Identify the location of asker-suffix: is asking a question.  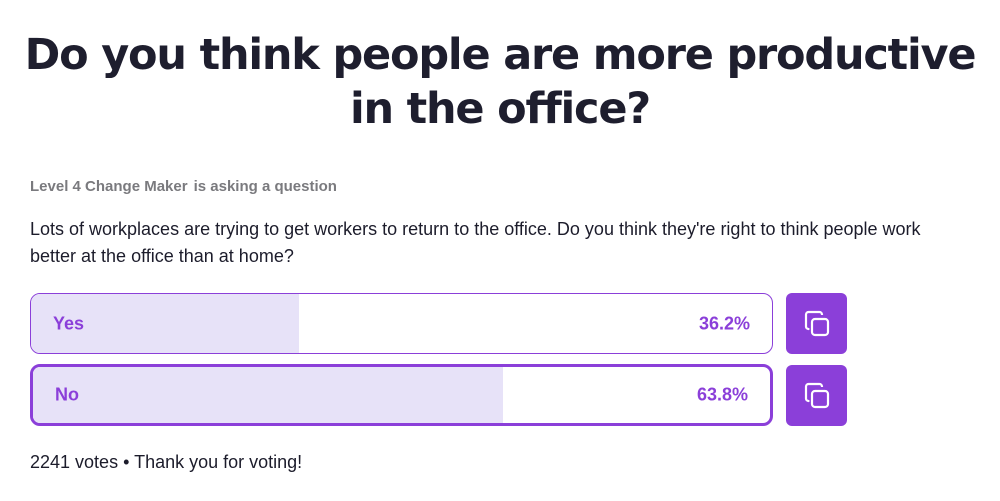
(265, 186).